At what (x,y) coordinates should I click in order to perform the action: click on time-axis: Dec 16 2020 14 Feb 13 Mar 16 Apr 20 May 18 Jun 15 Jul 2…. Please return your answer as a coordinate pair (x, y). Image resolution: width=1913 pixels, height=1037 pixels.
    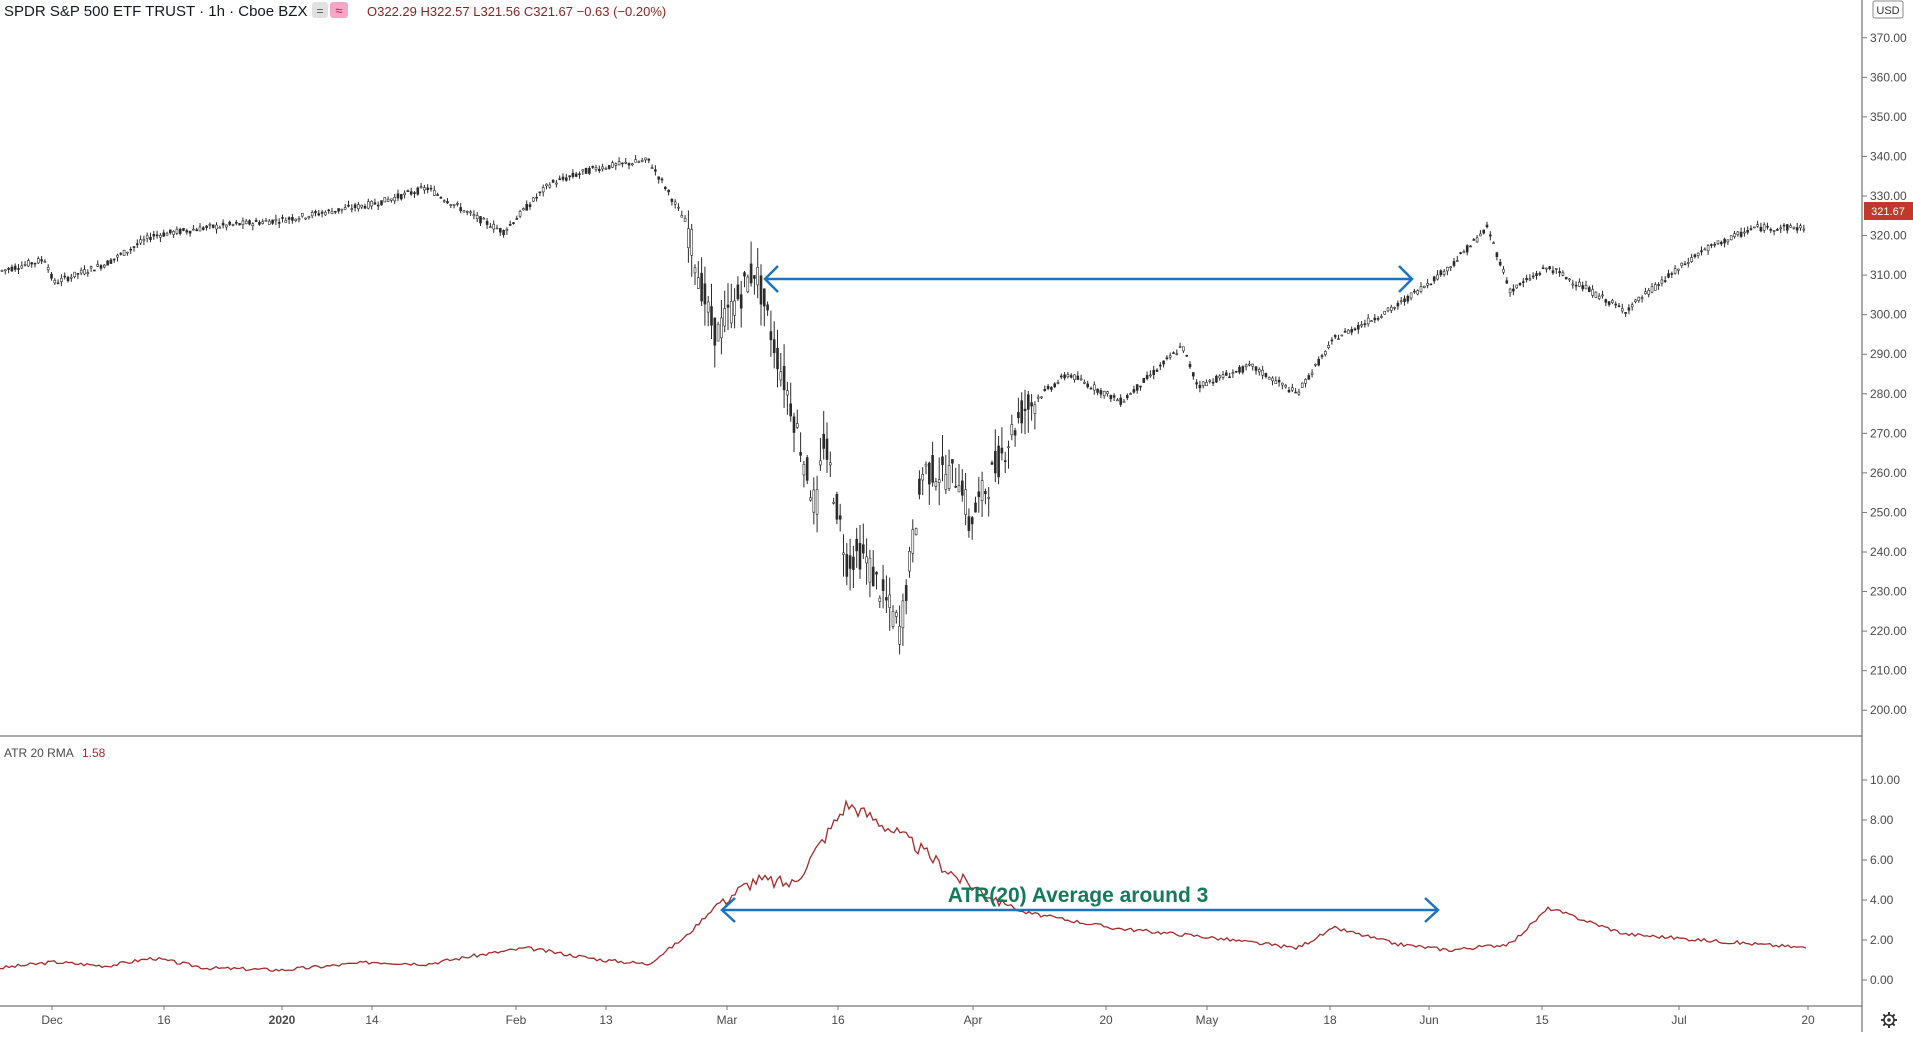
    Looking at the image, I should click on (928, 1016).